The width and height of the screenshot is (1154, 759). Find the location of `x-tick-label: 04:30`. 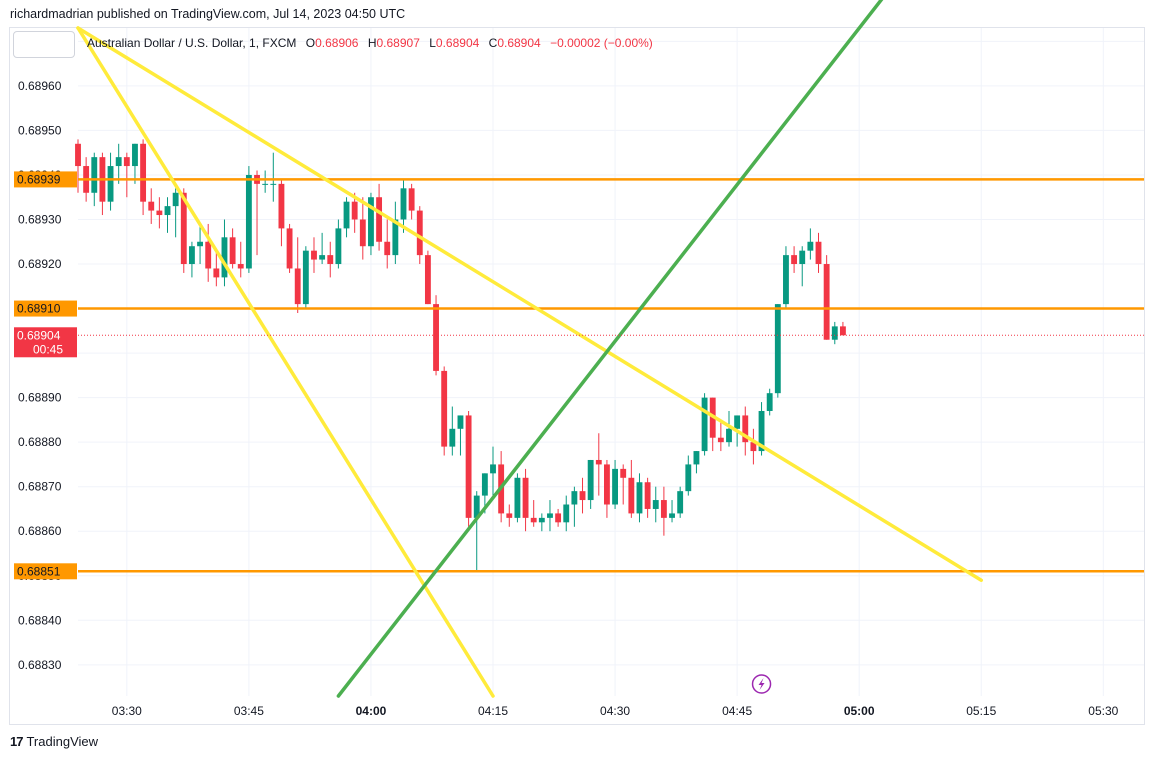

x-tick-label: 04:30 is located at coordinates (615, 711).